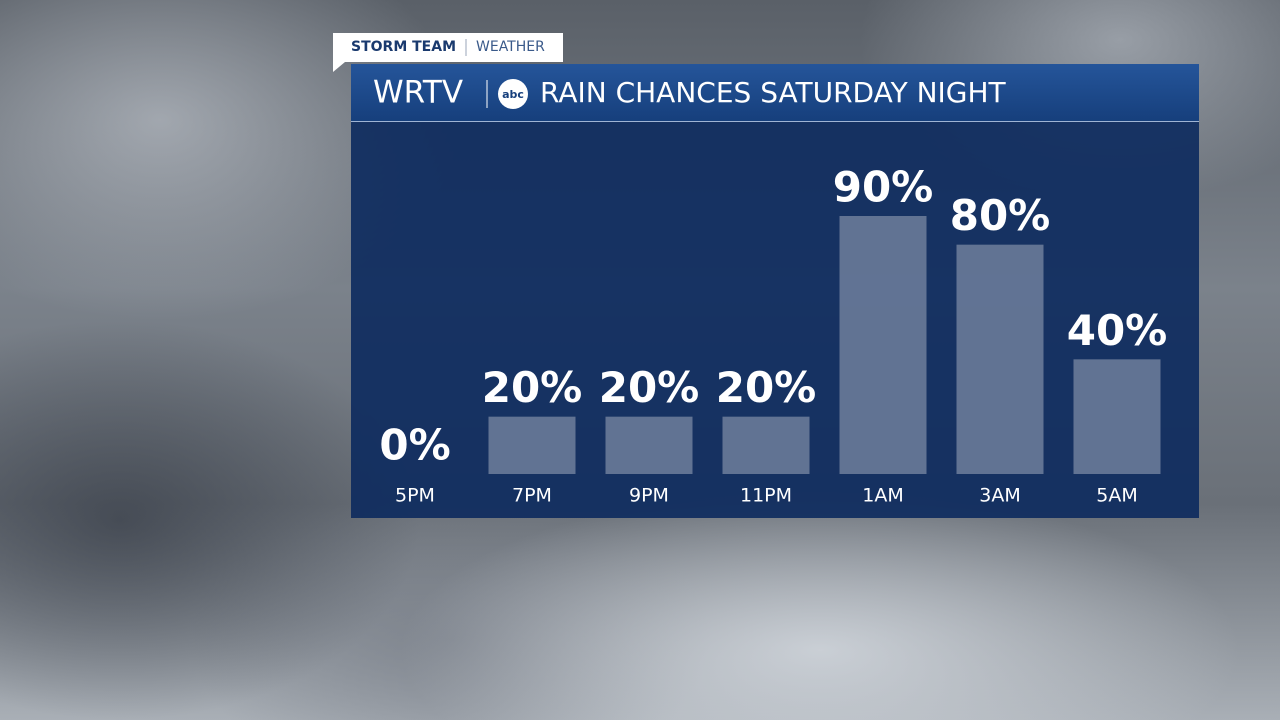  Describe the element at coordinates (414, 445) in the screenshot. I see `value-label: 0%` at that location.